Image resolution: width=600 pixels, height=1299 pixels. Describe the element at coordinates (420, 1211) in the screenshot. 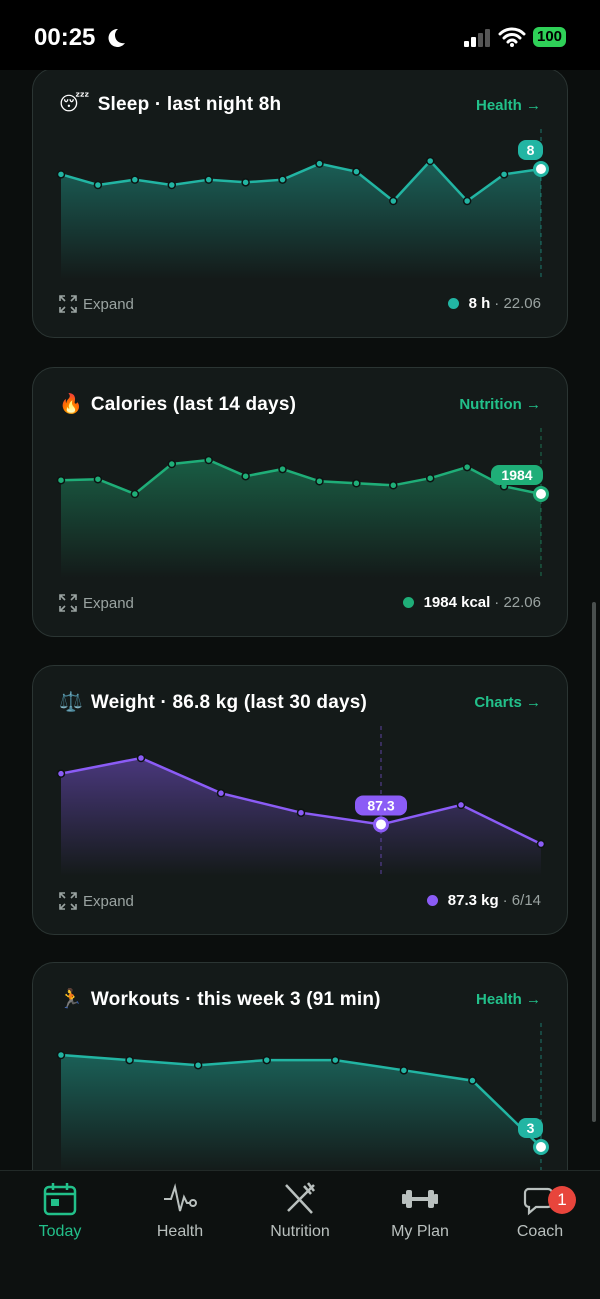

I see `tab: My Plan` at that location.